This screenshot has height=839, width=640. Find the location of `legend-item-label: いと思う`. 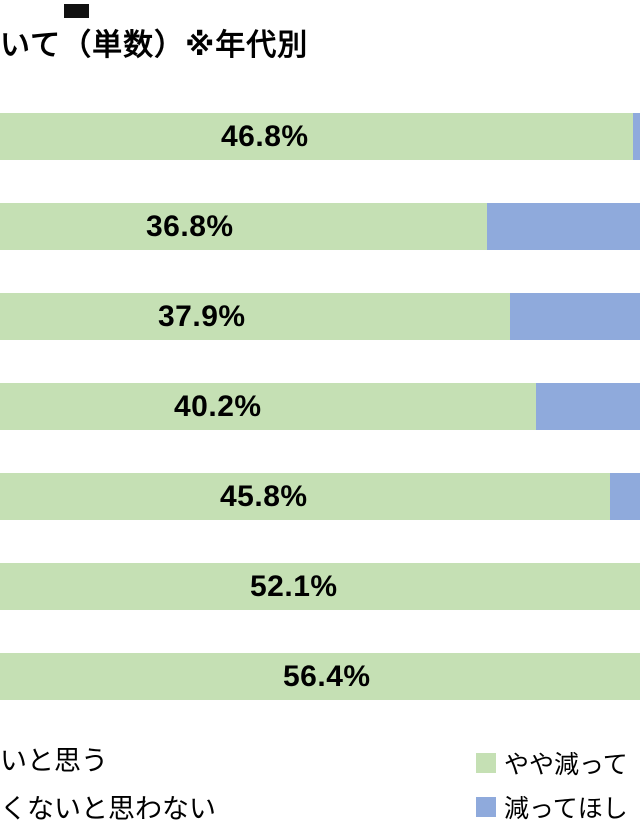

legend-item-label: いと思う is located at coordinates (54, 761).